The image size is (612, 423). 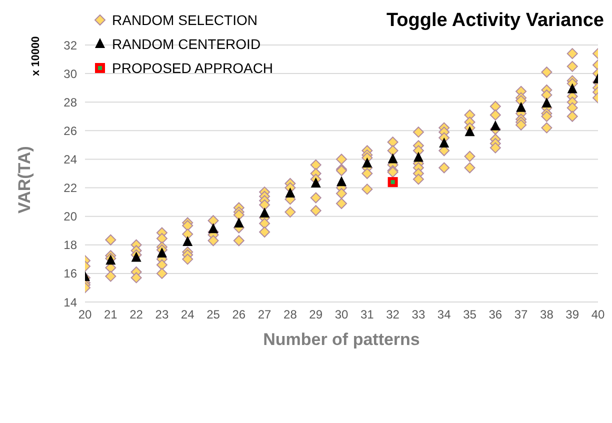 What do you see at coordinates (71, 45) in the screenshot?
I see `y-tick-label: 32` at bounding box center [71, 45].